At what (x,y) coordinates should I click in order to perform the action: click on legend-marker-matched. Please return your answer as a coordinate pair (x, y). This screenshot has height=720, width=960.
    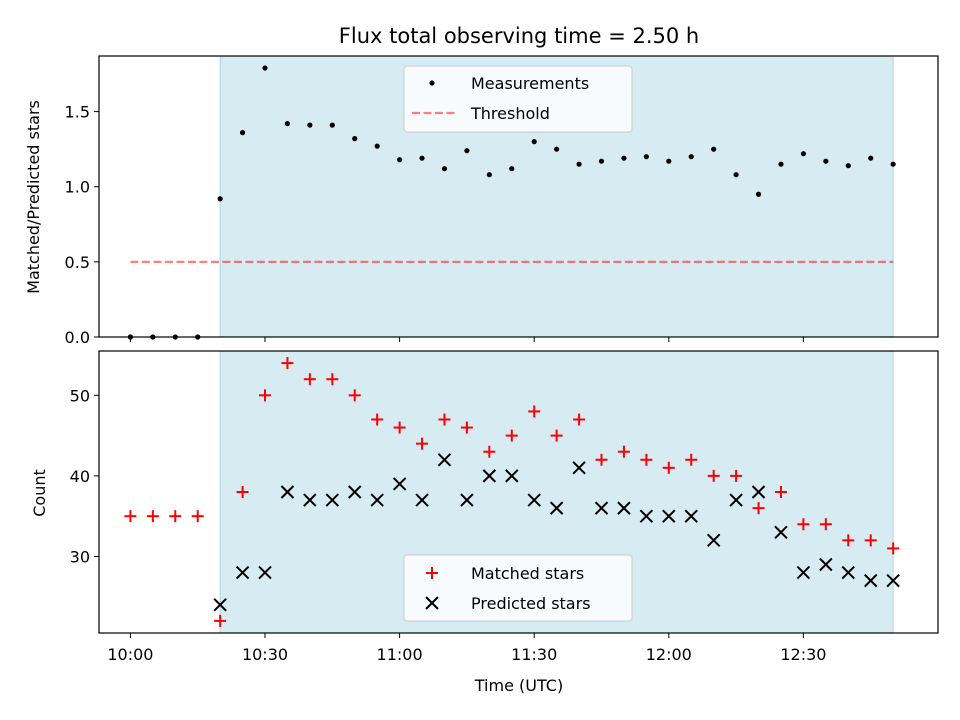
    Looking at the image, I should click on (432, 573).